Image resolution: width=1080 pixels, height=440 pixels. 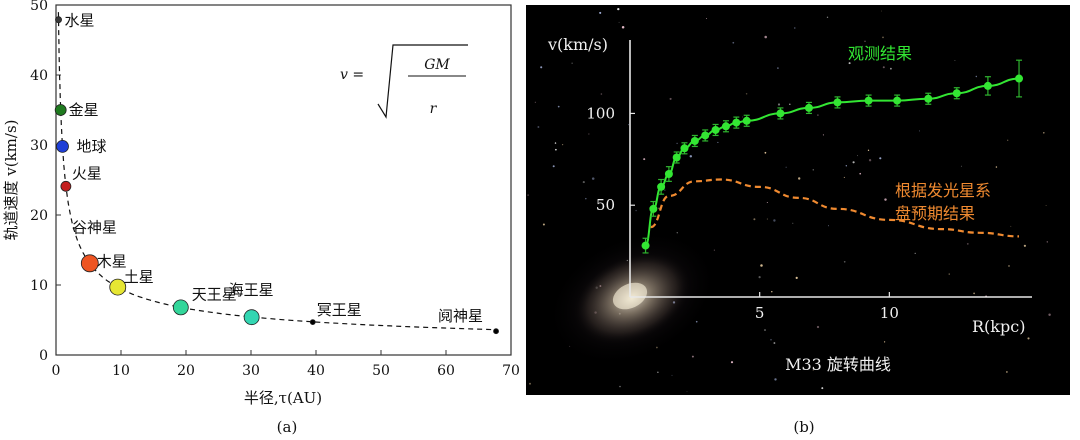 What do you see at coordinates (434, 109) in the screenshot?
I see `formula-denominator: r` at bounding box center [434, 109].